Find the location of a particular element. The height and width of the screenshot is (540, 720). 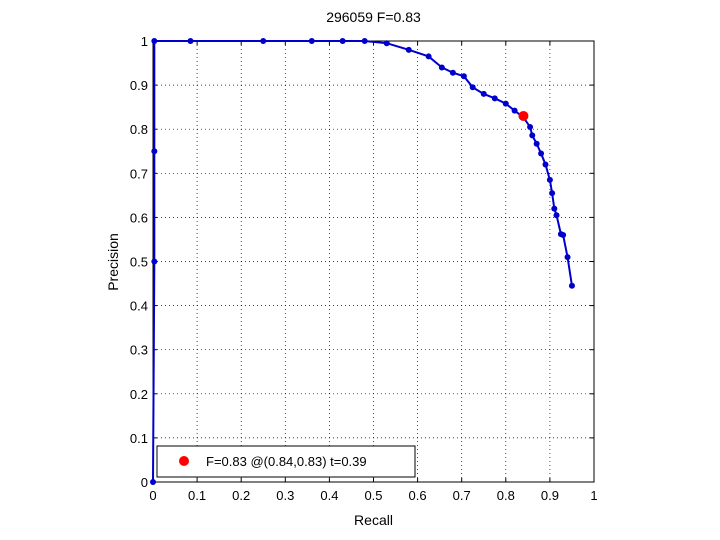

legend-label: F=0.83 @(0.84,0.83) t=0.39 is located at coordinates (286, 461).